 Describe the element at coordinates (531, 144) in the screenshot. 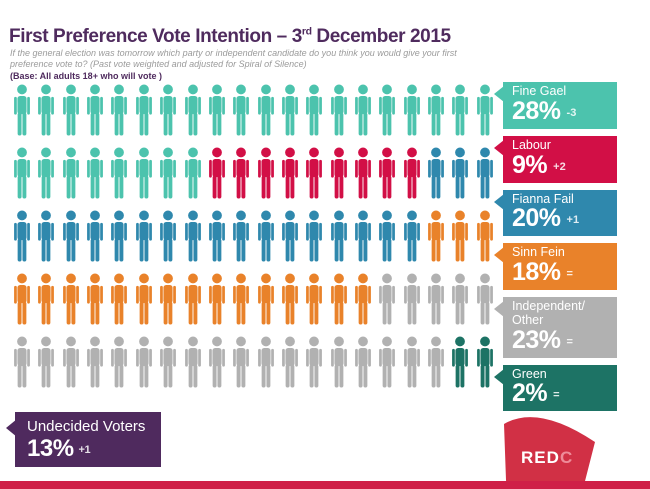

I see `party-name: Labour` at that location.